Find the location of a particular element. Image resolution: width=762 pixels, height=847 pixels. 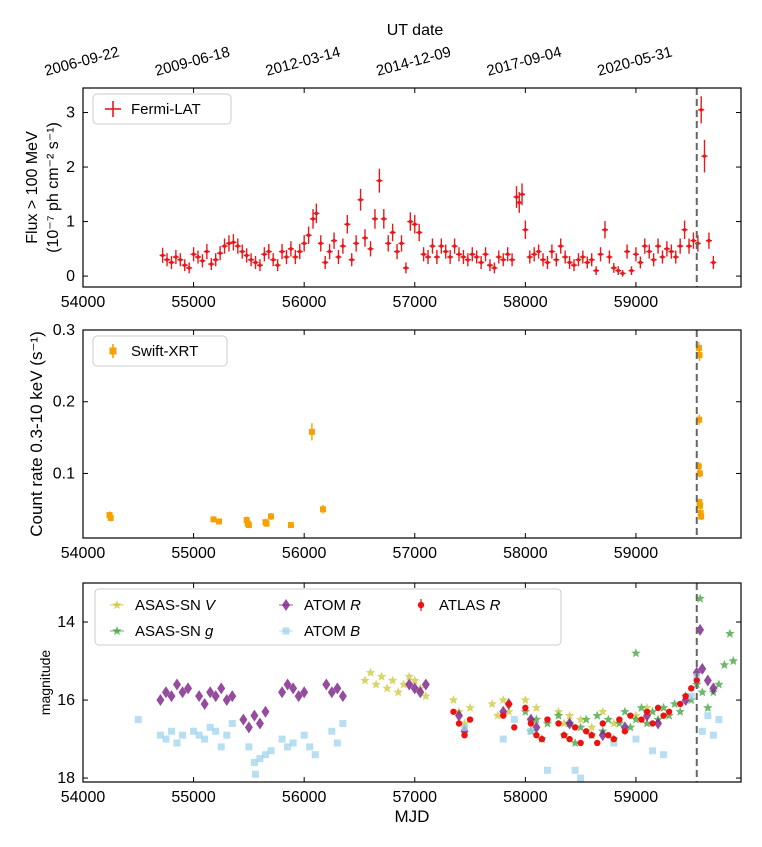

x-tick-label: 58000 is located at coordinates (525, 797).